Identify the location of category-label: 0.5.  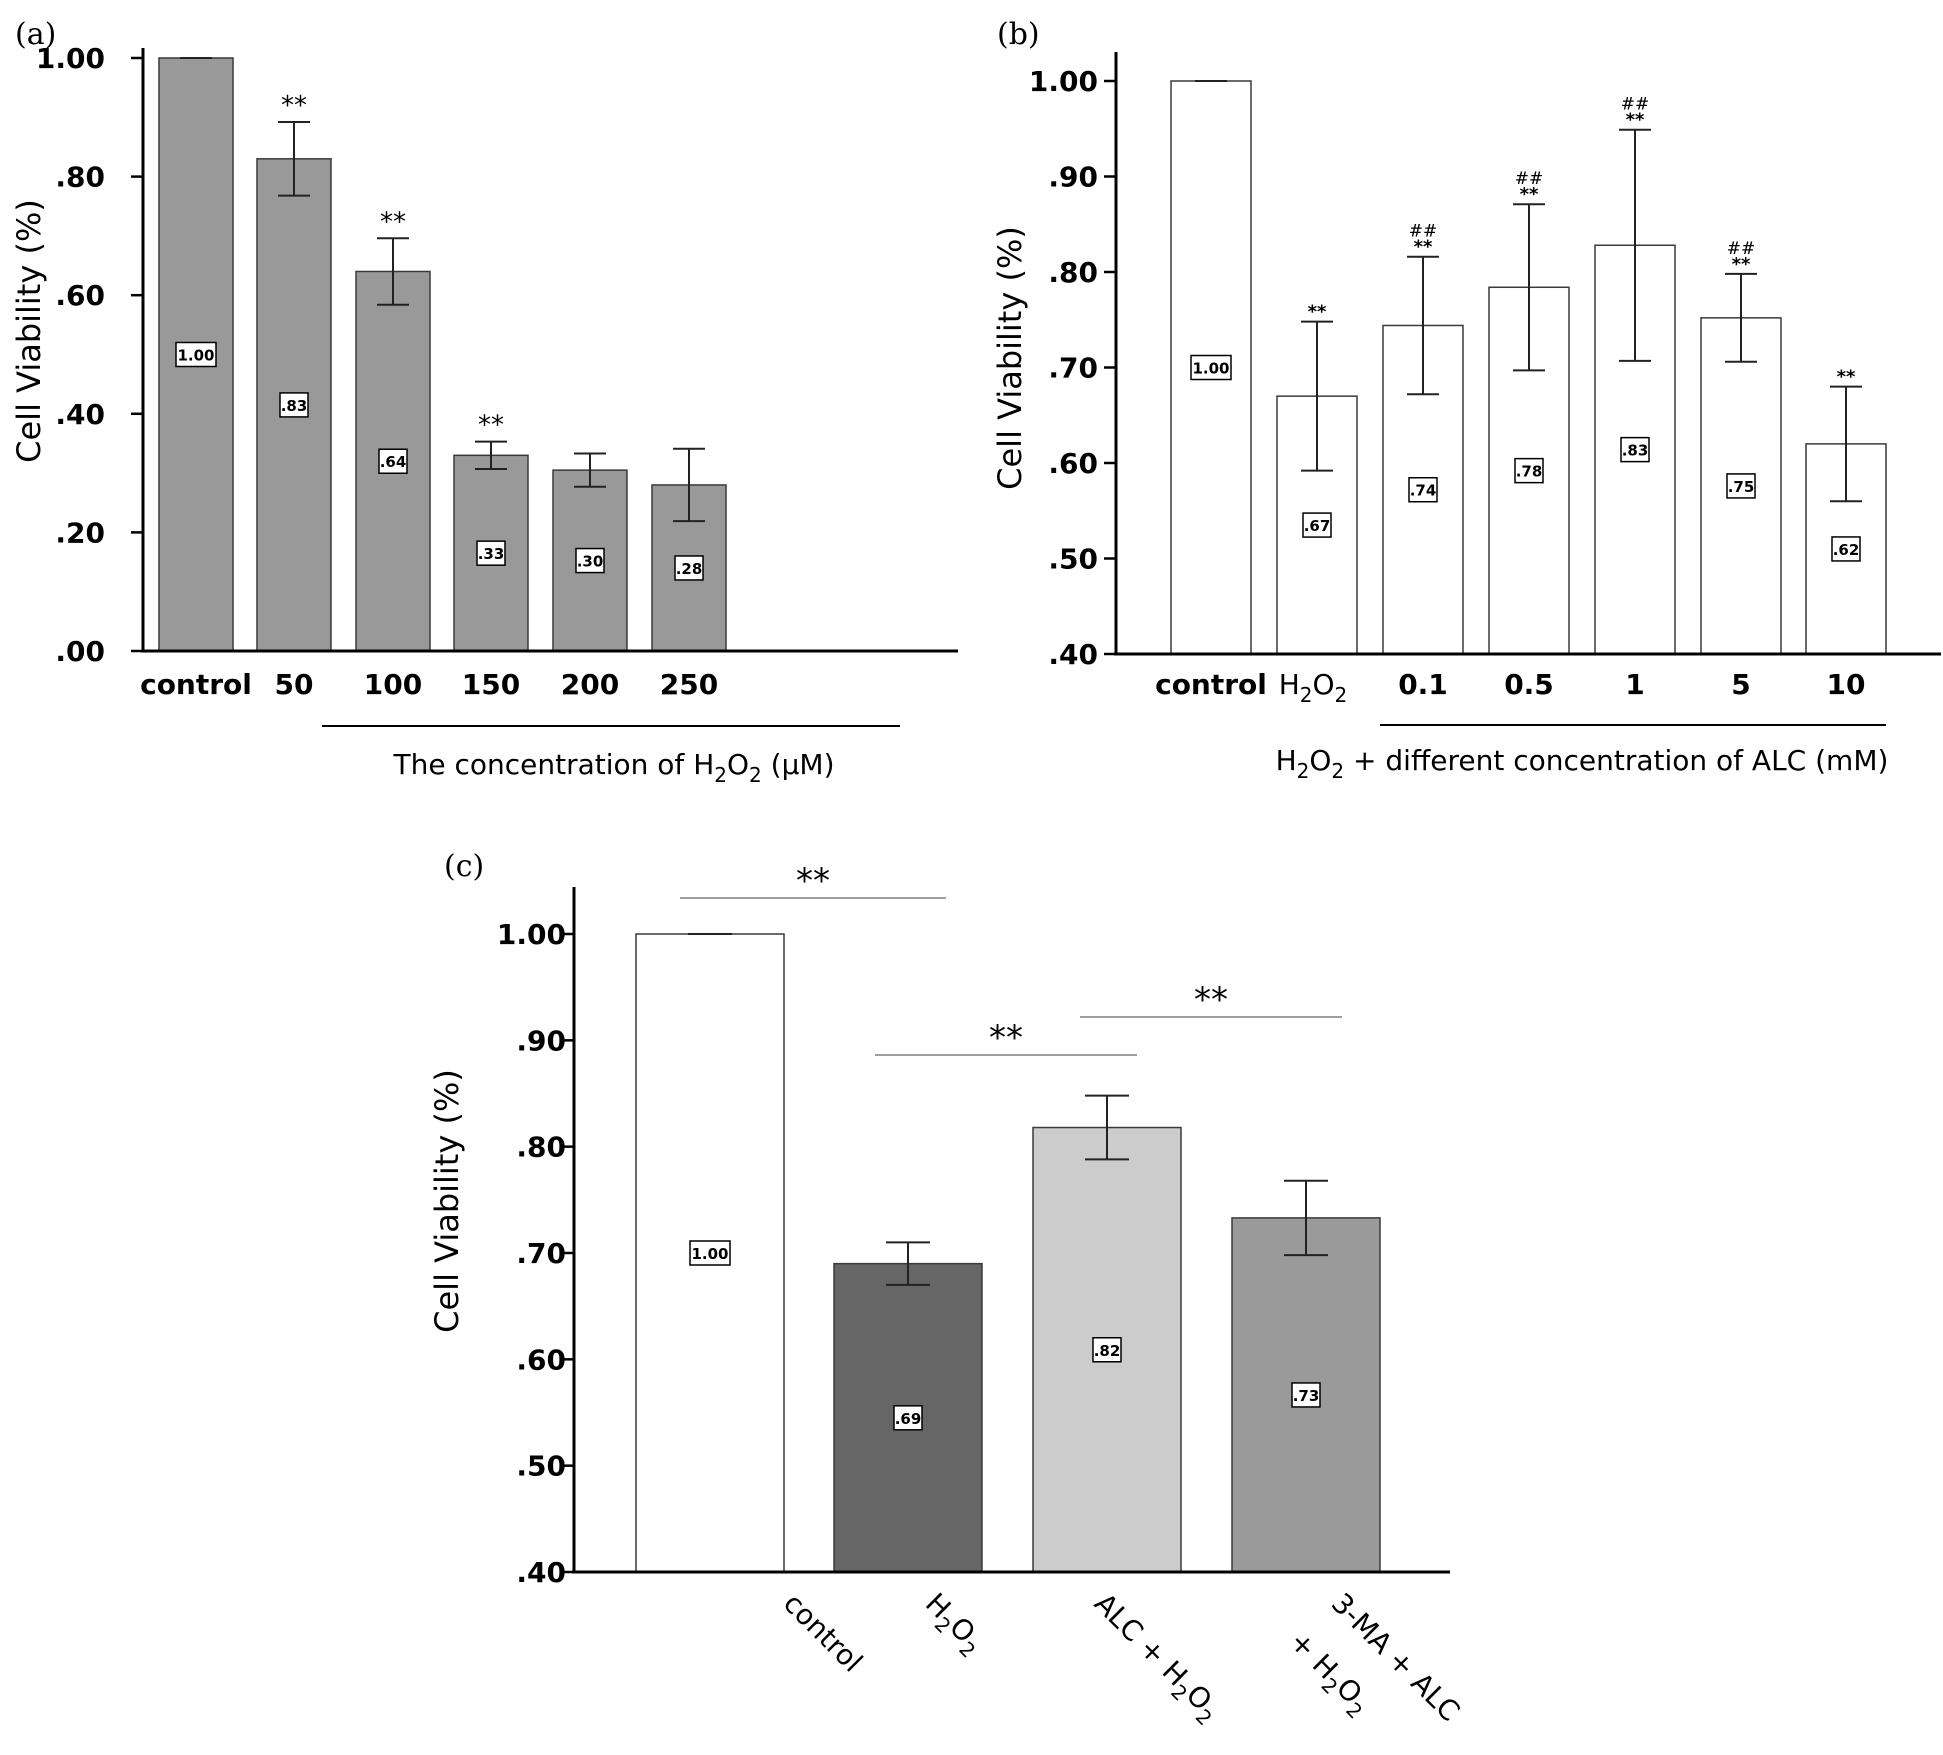
(1529, 684).